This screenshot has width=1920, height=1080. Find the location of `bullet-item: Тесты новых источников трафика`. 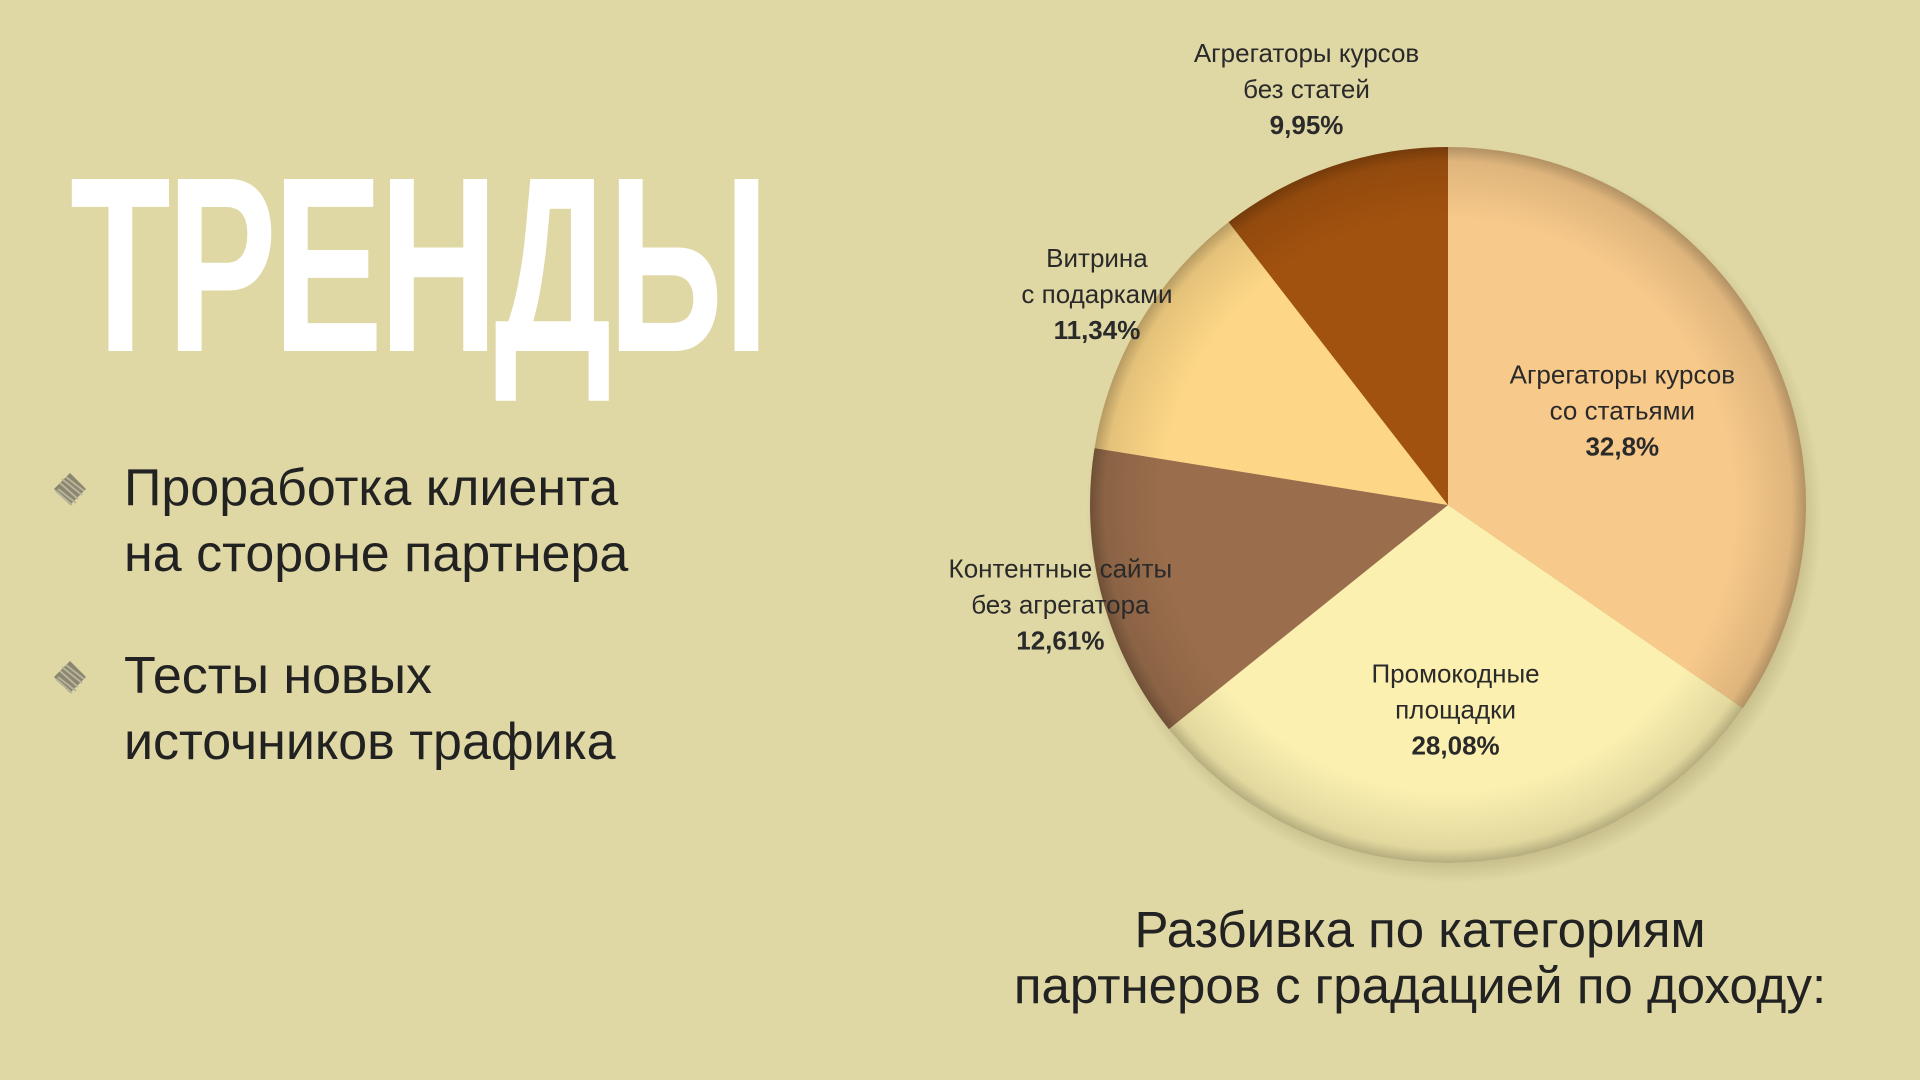

bullet-item: Тесты новых источников трафика is located at coordinates (400, 709).